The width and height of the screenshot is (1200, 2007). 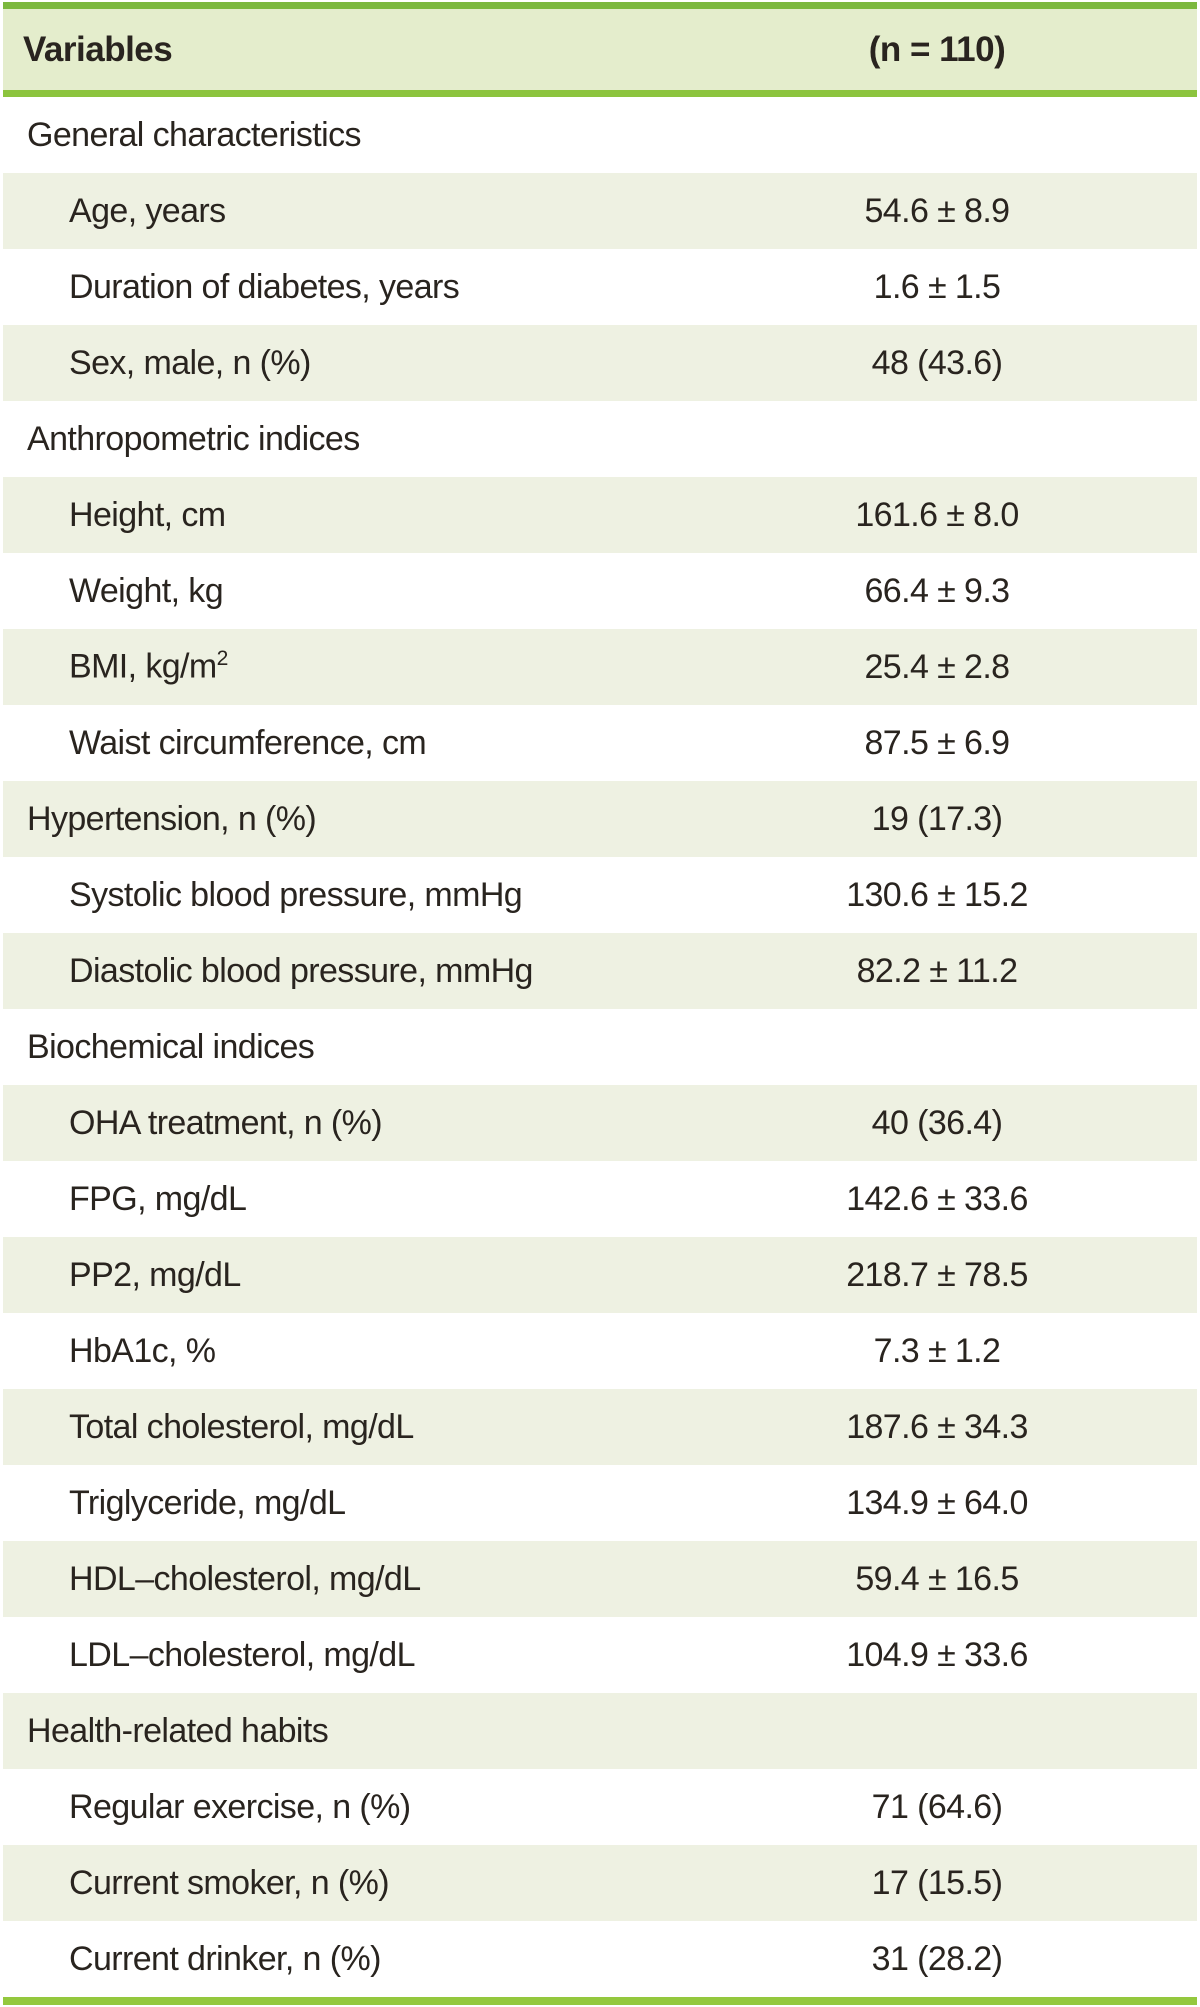 I want to click on row-label: Regular exercise, n (%), so click(x=240, y=1806).